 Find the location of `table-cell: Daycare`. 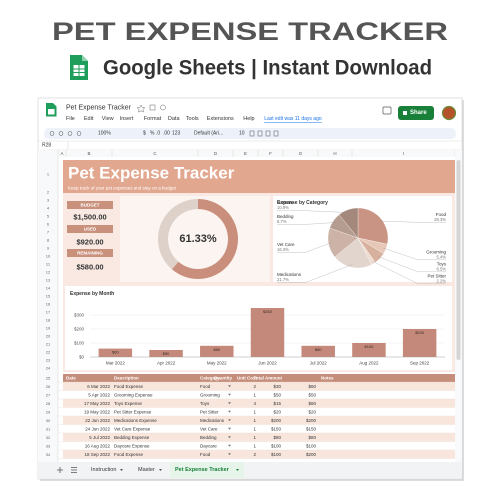

table-cell: Daycare is located at coordinates (208, 445).